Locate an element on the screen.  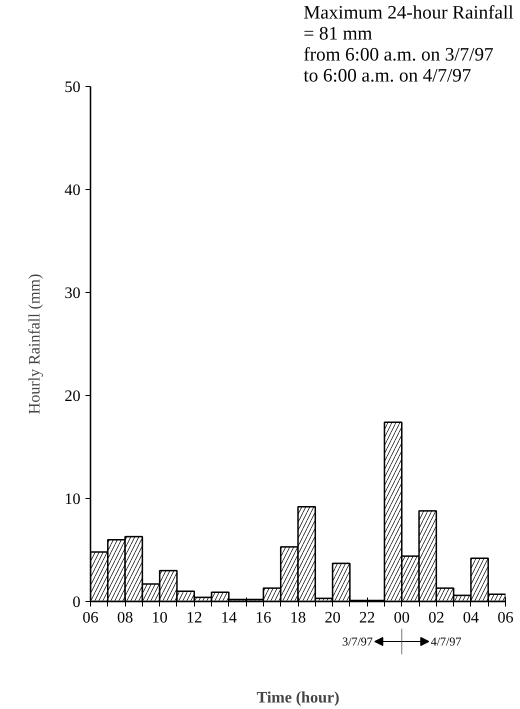
y-tick-label: 20 is located at coordinates (72, 396).